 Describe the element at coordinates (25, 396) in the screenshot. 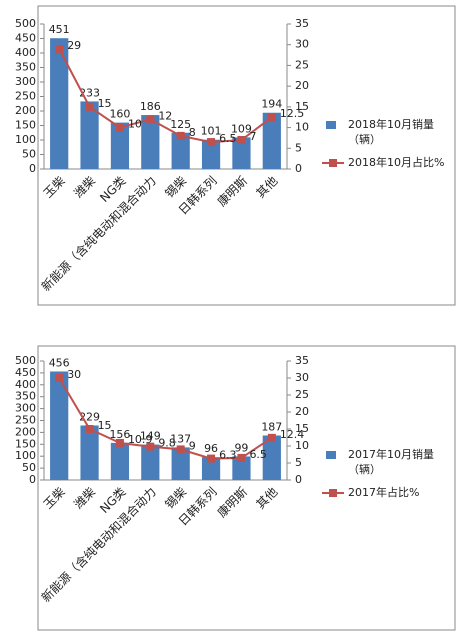

I see `y-tick-label: 350` at that location.